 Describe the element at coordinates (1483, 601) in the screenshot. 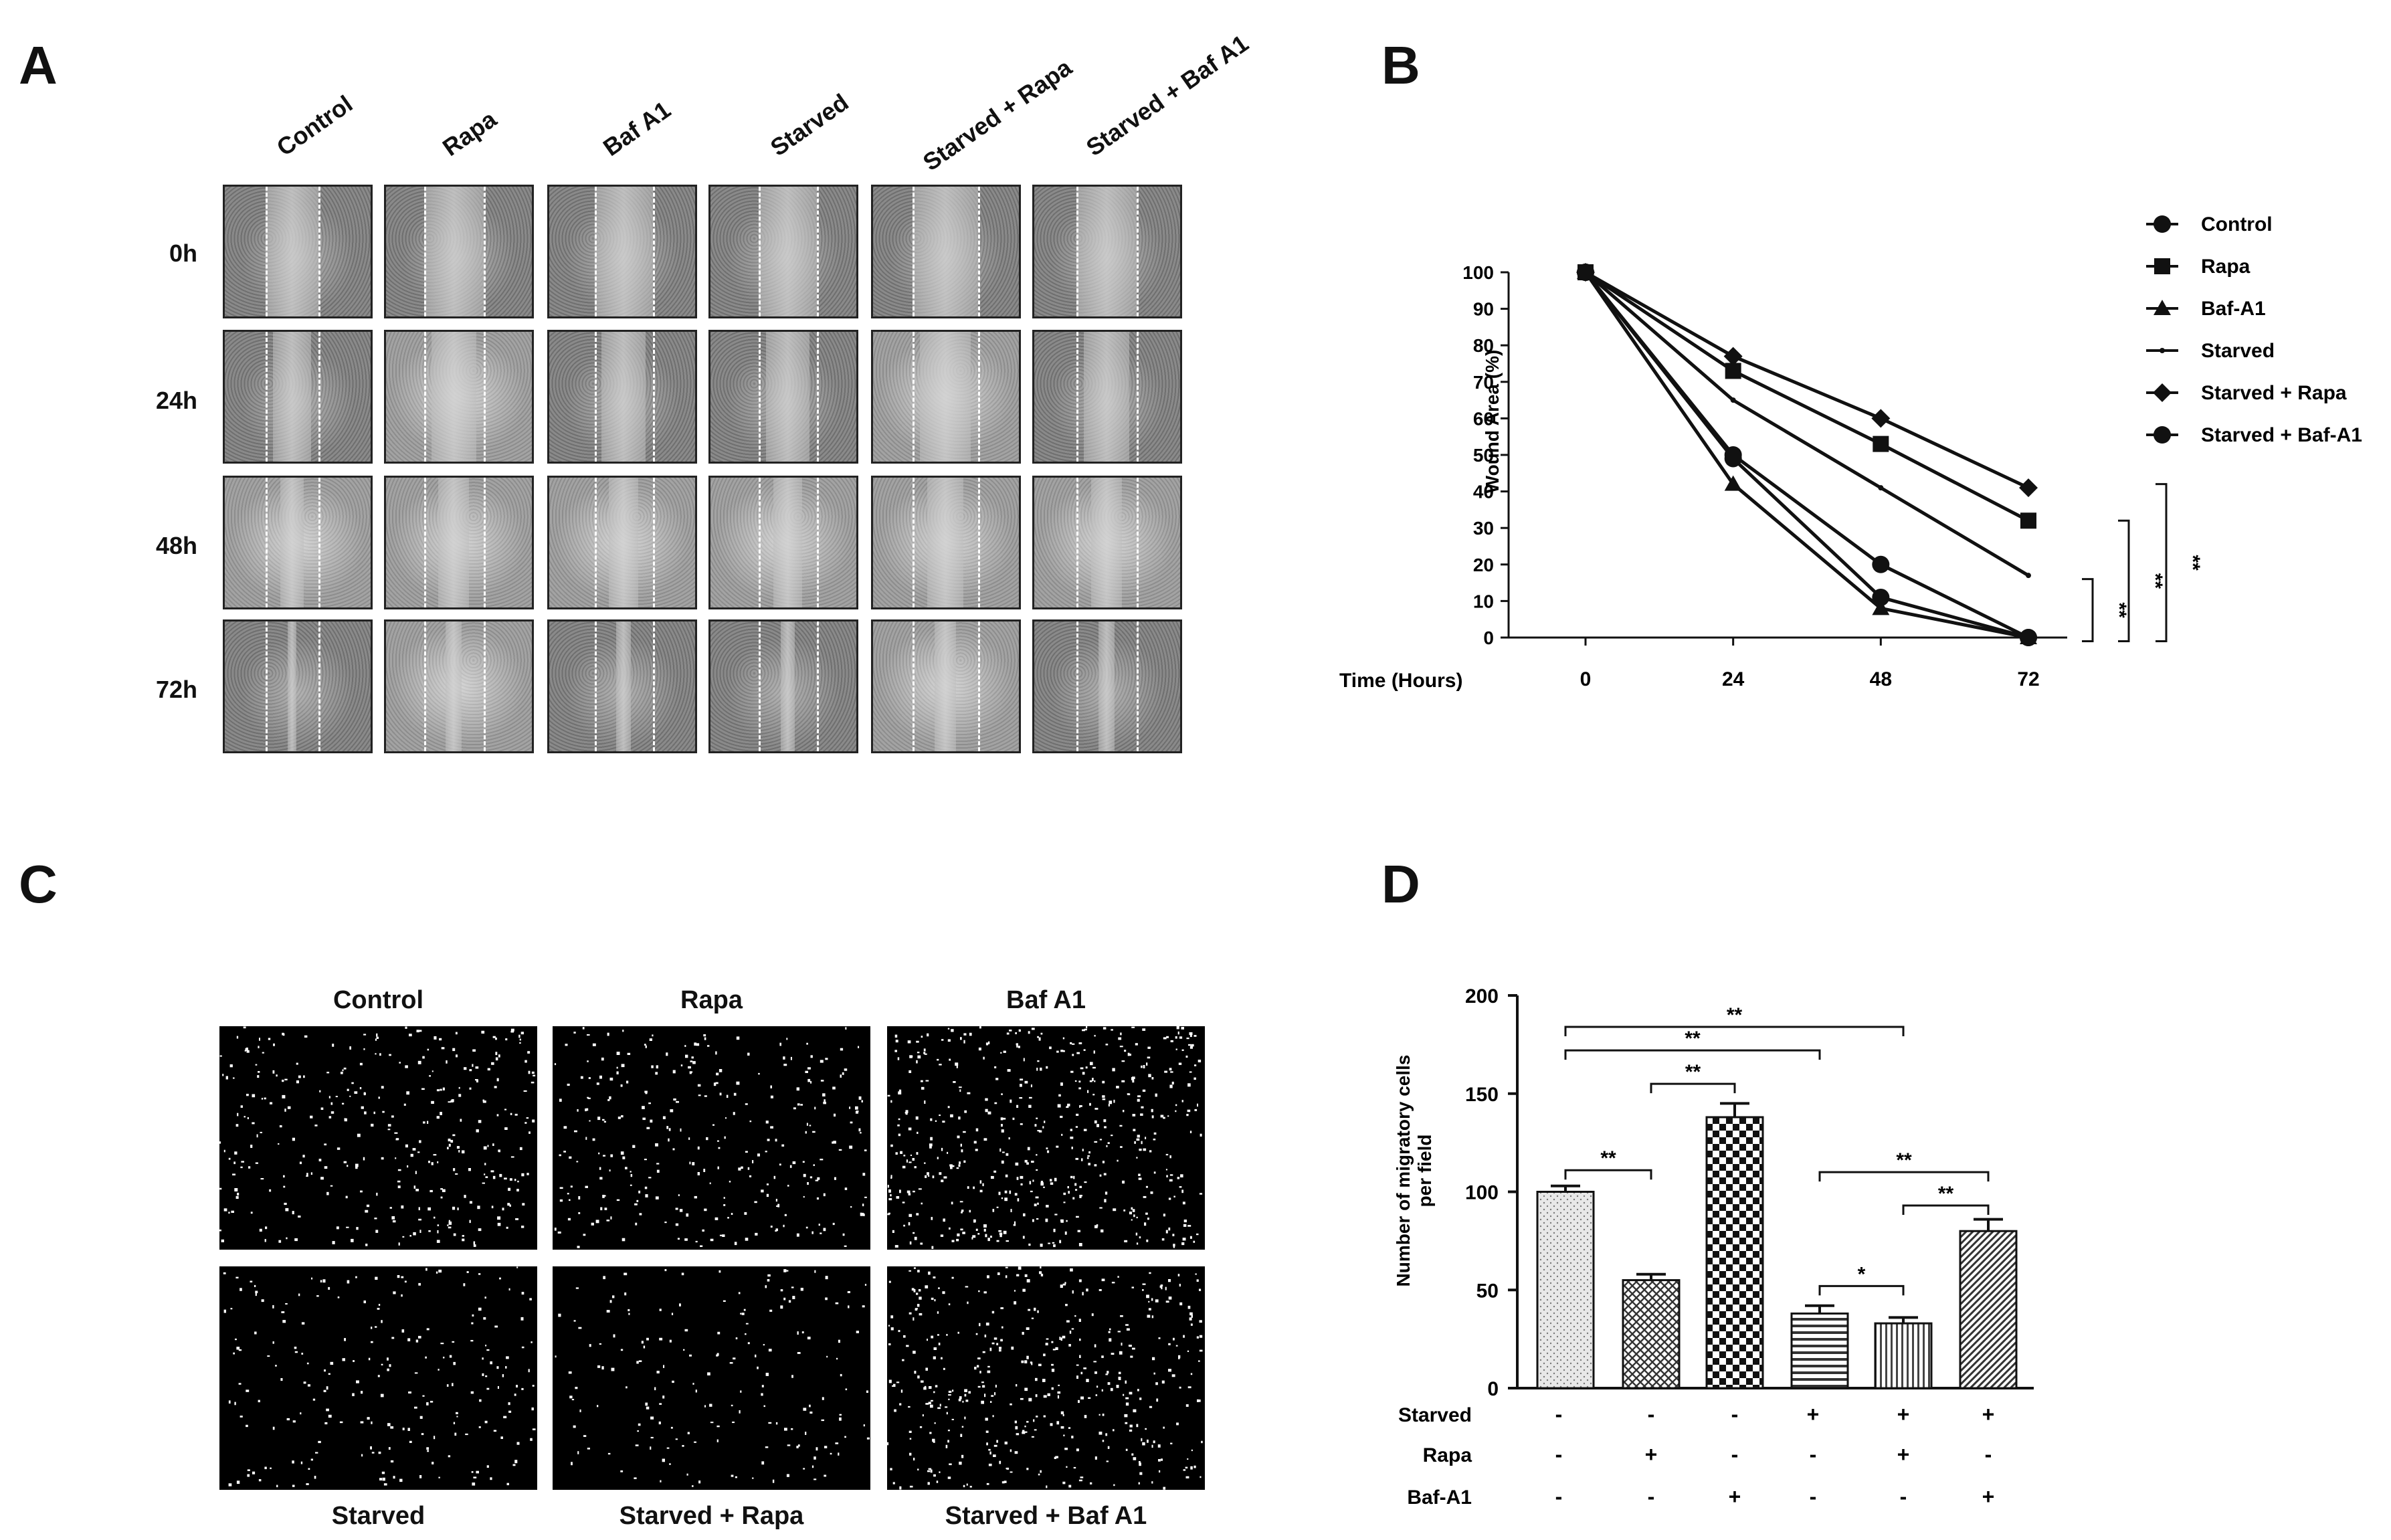

I see `y-tick-label: 10` at that location.